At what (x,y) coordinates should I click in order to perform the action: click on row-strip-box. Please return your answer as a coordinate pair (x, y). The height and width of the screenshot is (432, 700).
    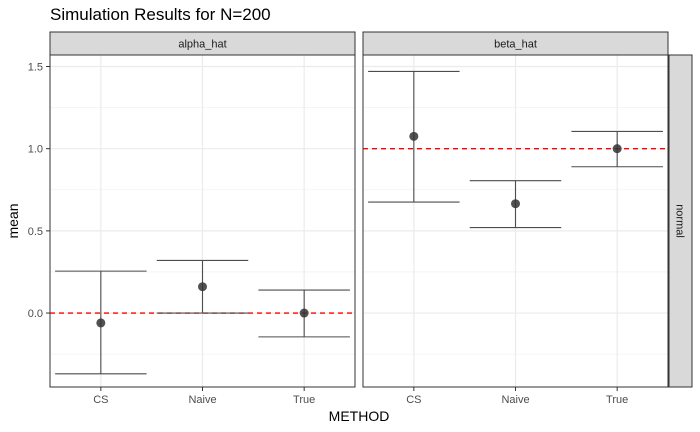
    Looking at the image, I should click on (680, 221).